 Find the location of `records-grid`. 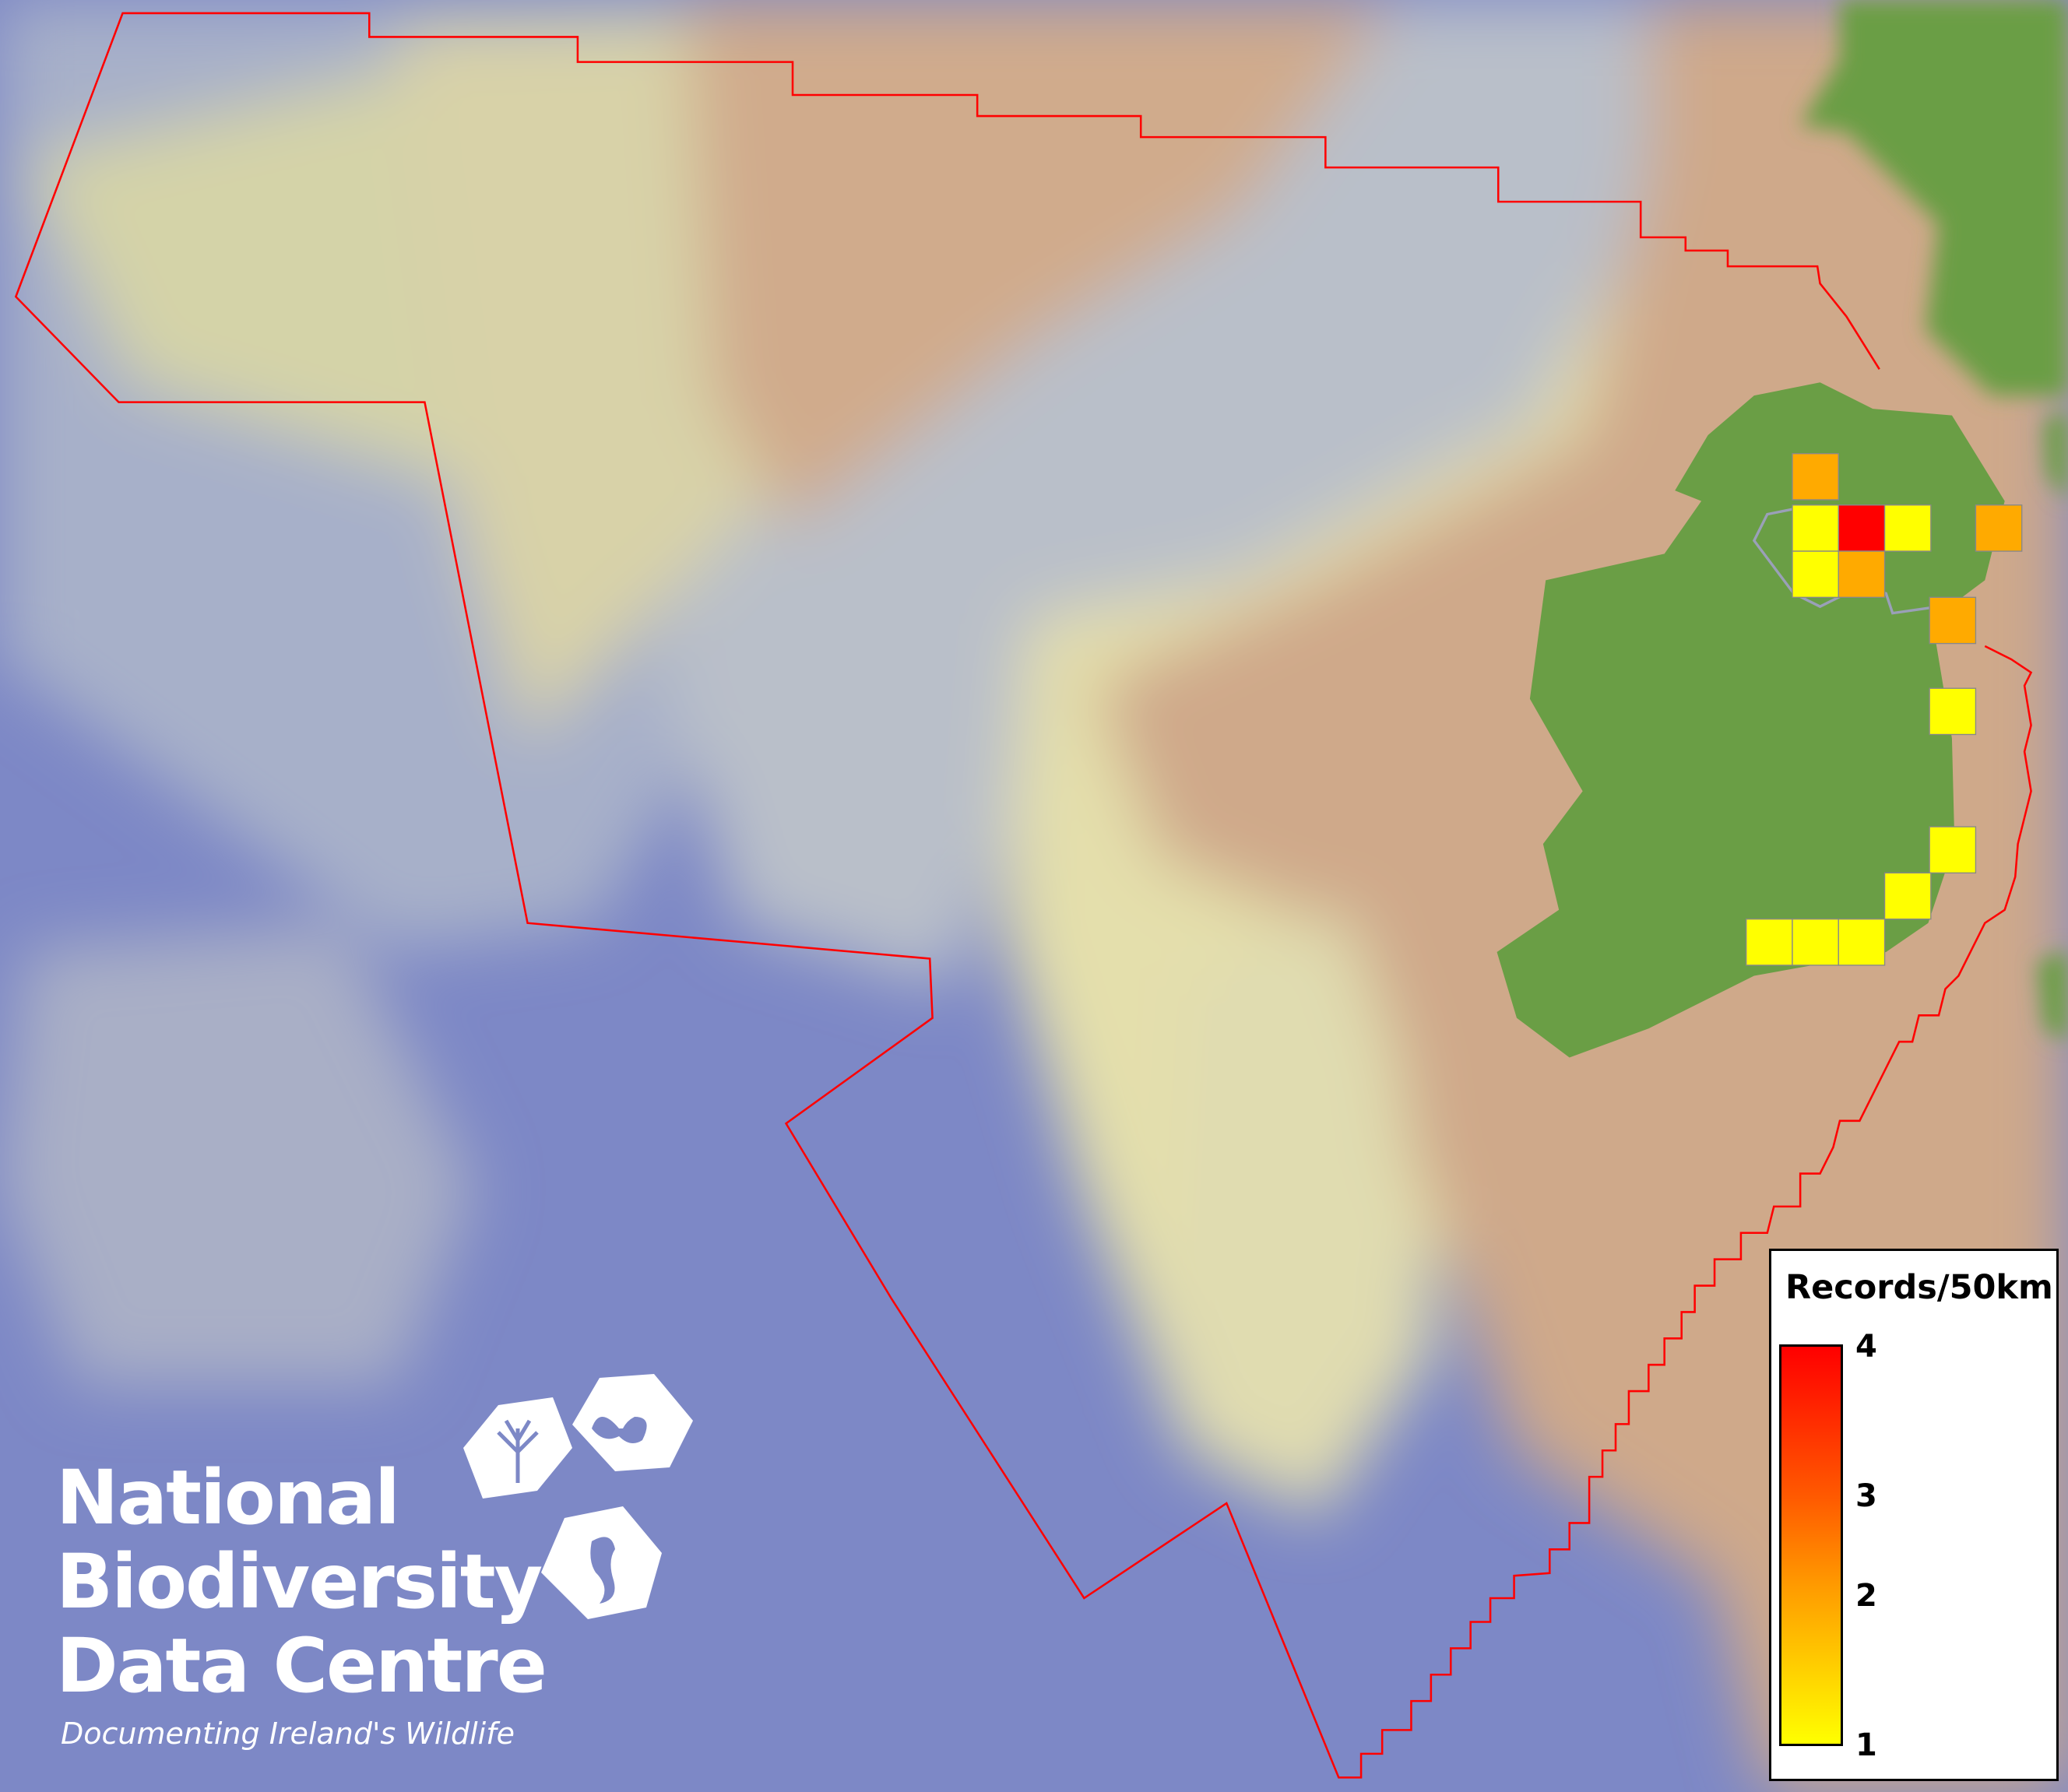

records-grid is located at coordinates (1884, 709).